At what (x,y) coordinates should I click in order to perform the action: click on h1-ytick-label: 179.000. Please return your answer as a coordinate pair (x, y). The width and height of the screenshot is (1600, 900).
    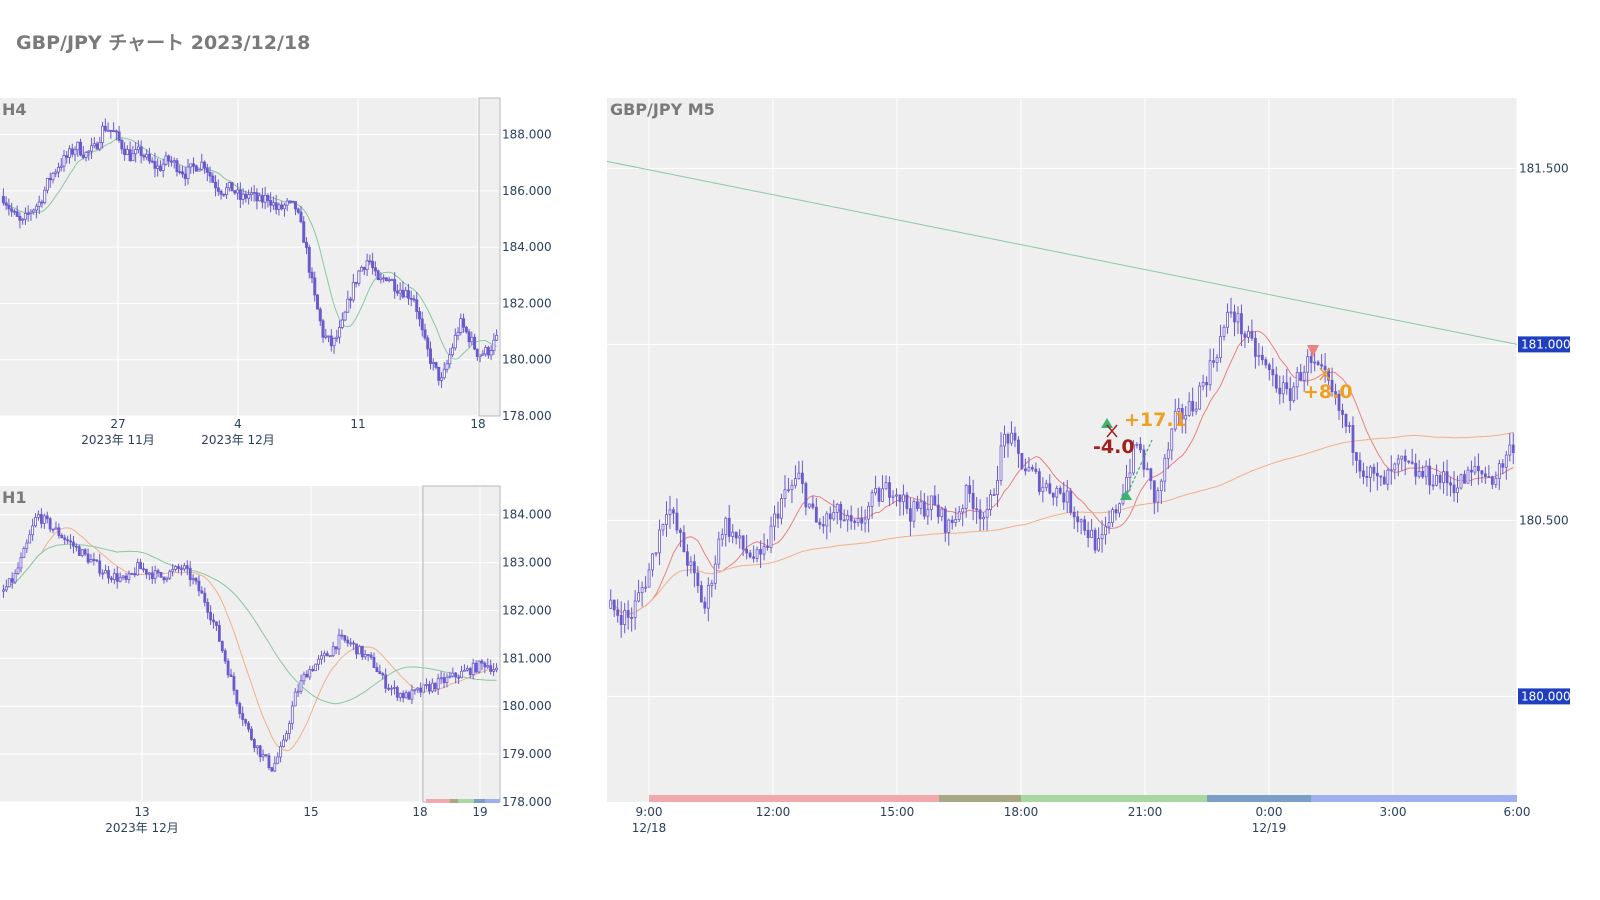
    Looking at the image, I should click on (527, 754).